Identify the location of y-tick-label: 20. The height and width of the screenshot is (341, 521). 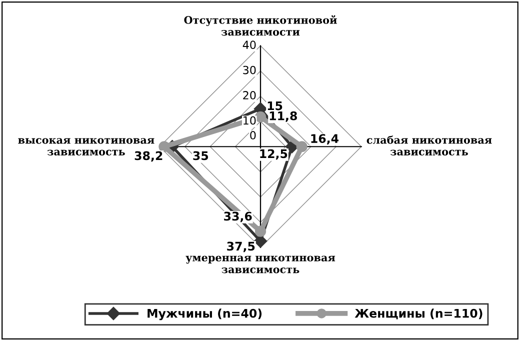
(249, 95).